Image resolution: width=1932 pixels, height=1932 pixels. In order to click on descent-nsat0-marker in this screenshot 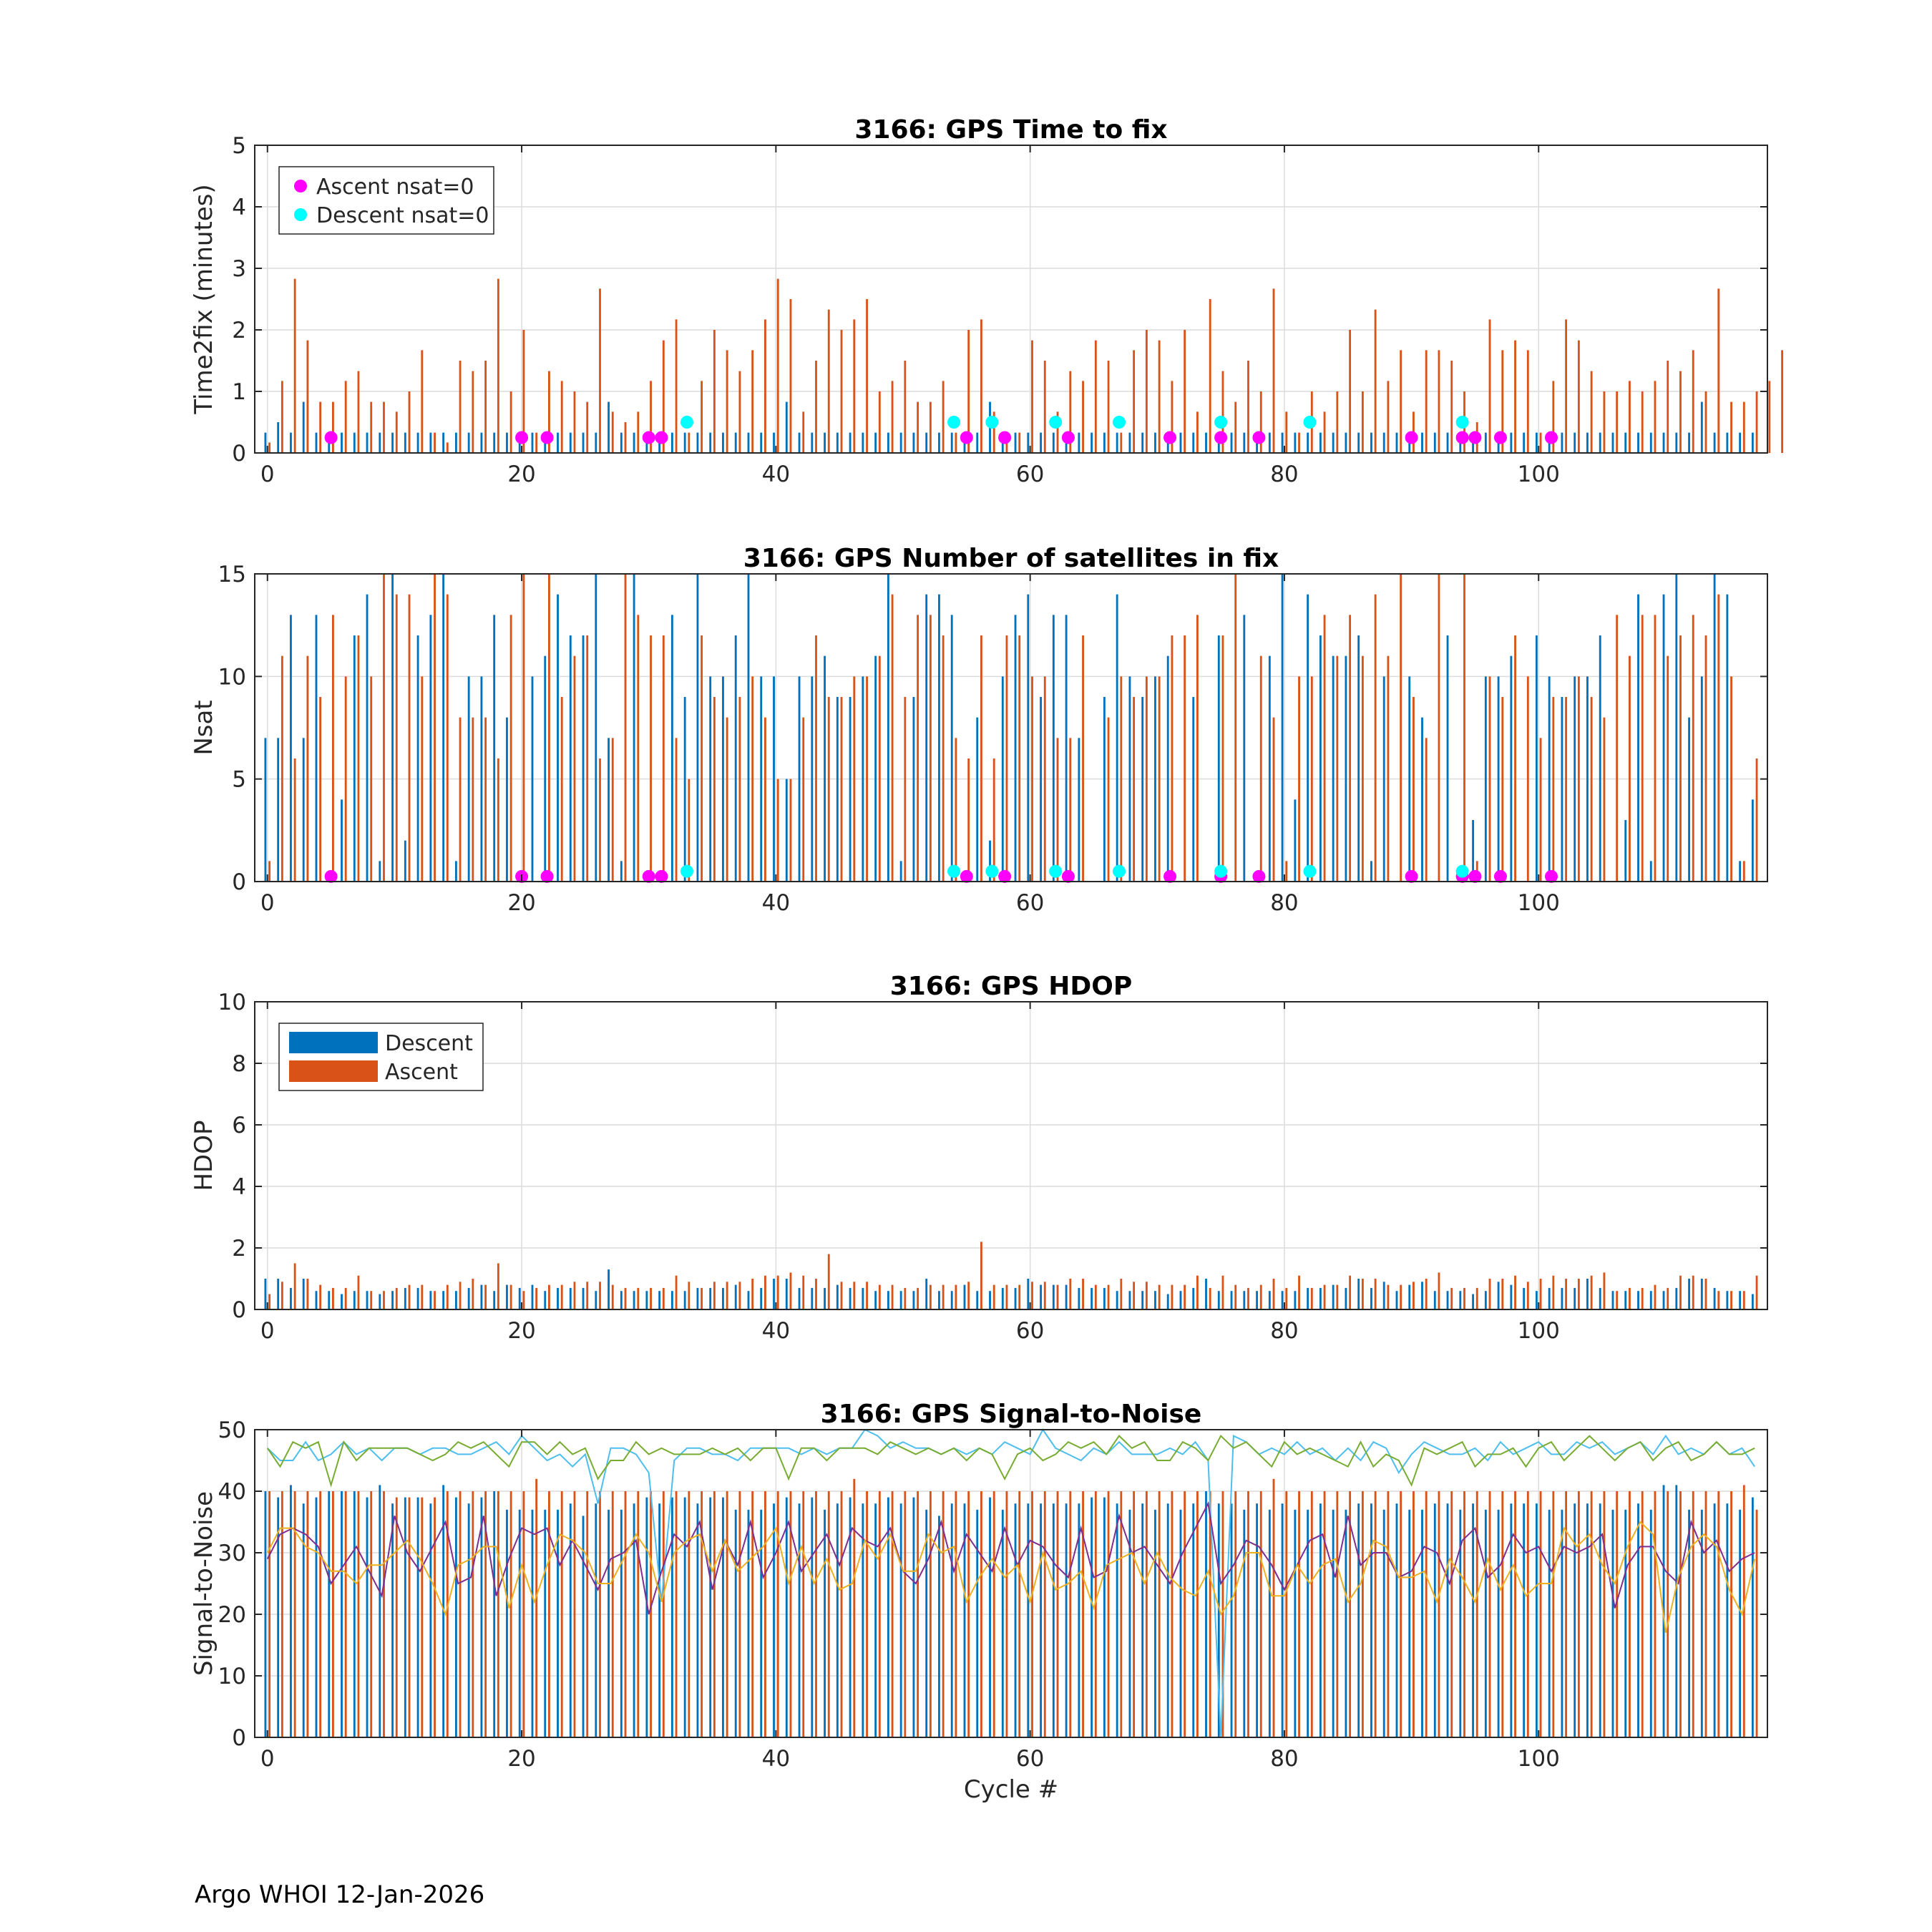, I will do `click(1462, 871)`.